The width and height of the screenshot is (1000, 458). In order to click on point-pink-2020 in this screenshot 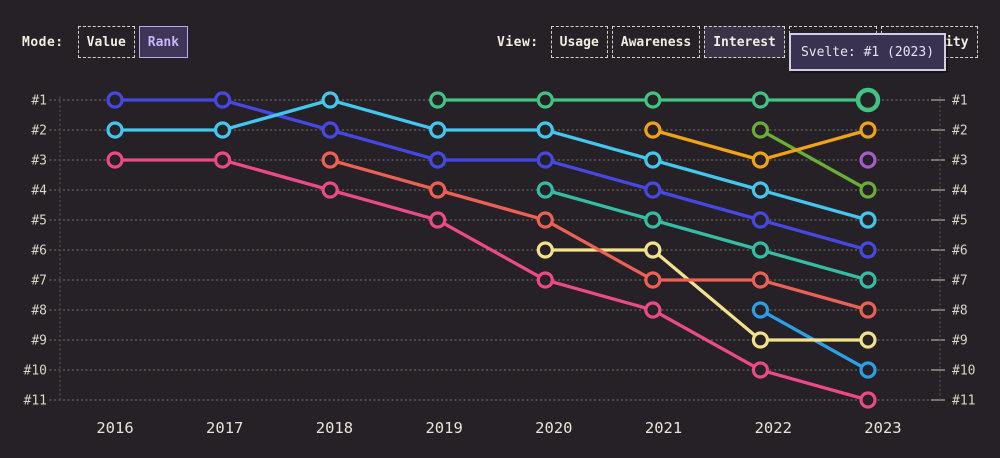, I will do `click(545, 280)`.